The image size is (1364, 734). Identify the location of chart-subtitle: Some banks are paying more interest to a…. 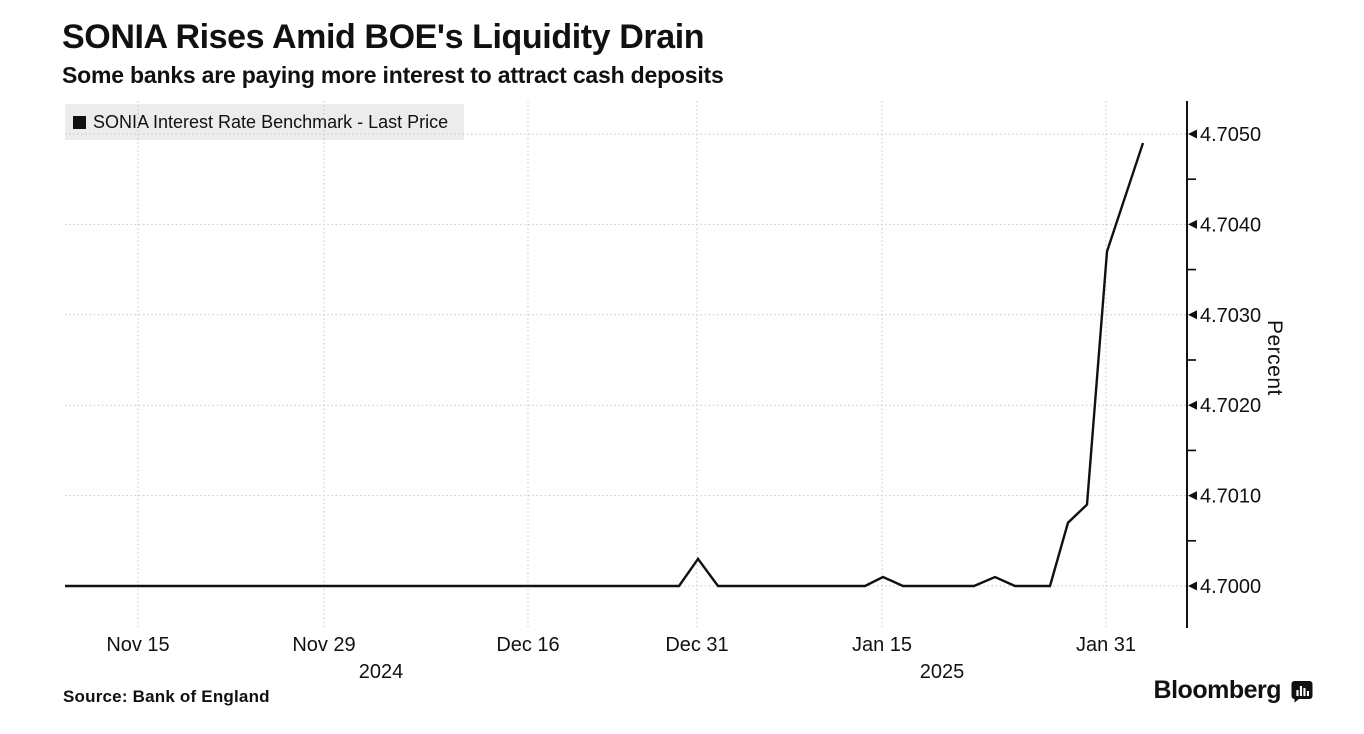
(393, 75).